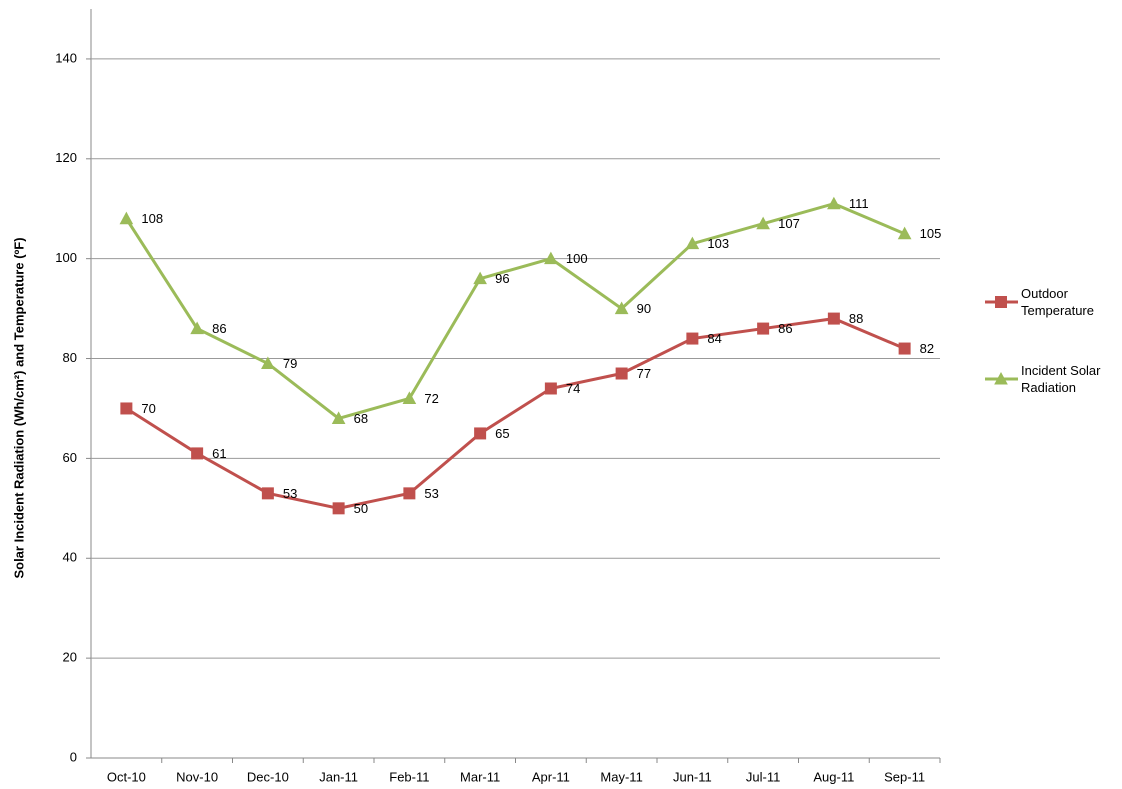 This screenshot has height=789, width=1122. Describe the element at coordinates (621, 776) in the screenshot. I see `x-tick-label: May-11` at that location.